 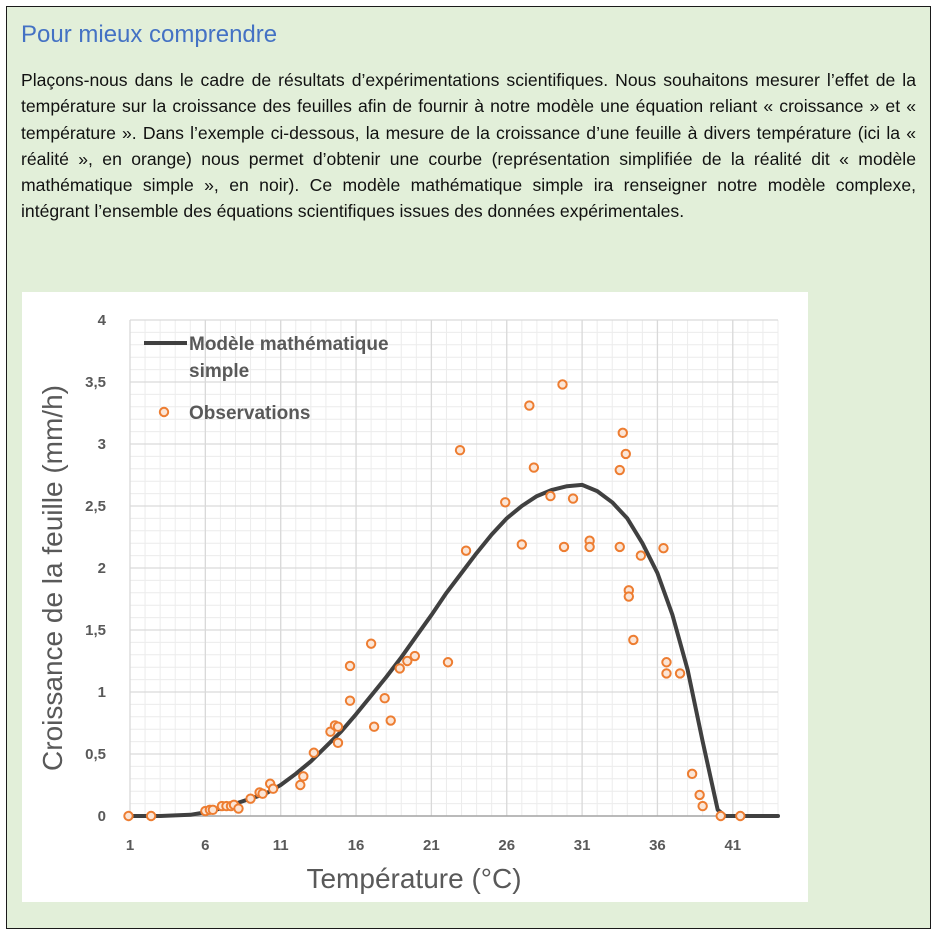 I want to click on x-tick-label: 26, so click(x=506, y=845).